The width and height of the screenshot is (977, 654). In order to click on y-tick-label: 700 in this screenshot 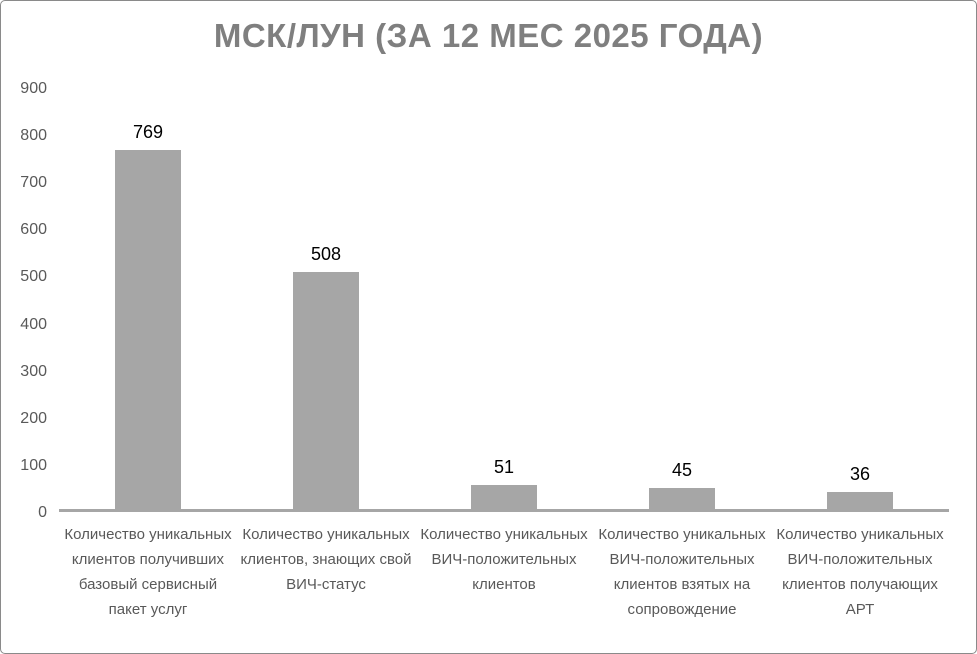, I will do `click(33, 183)`.